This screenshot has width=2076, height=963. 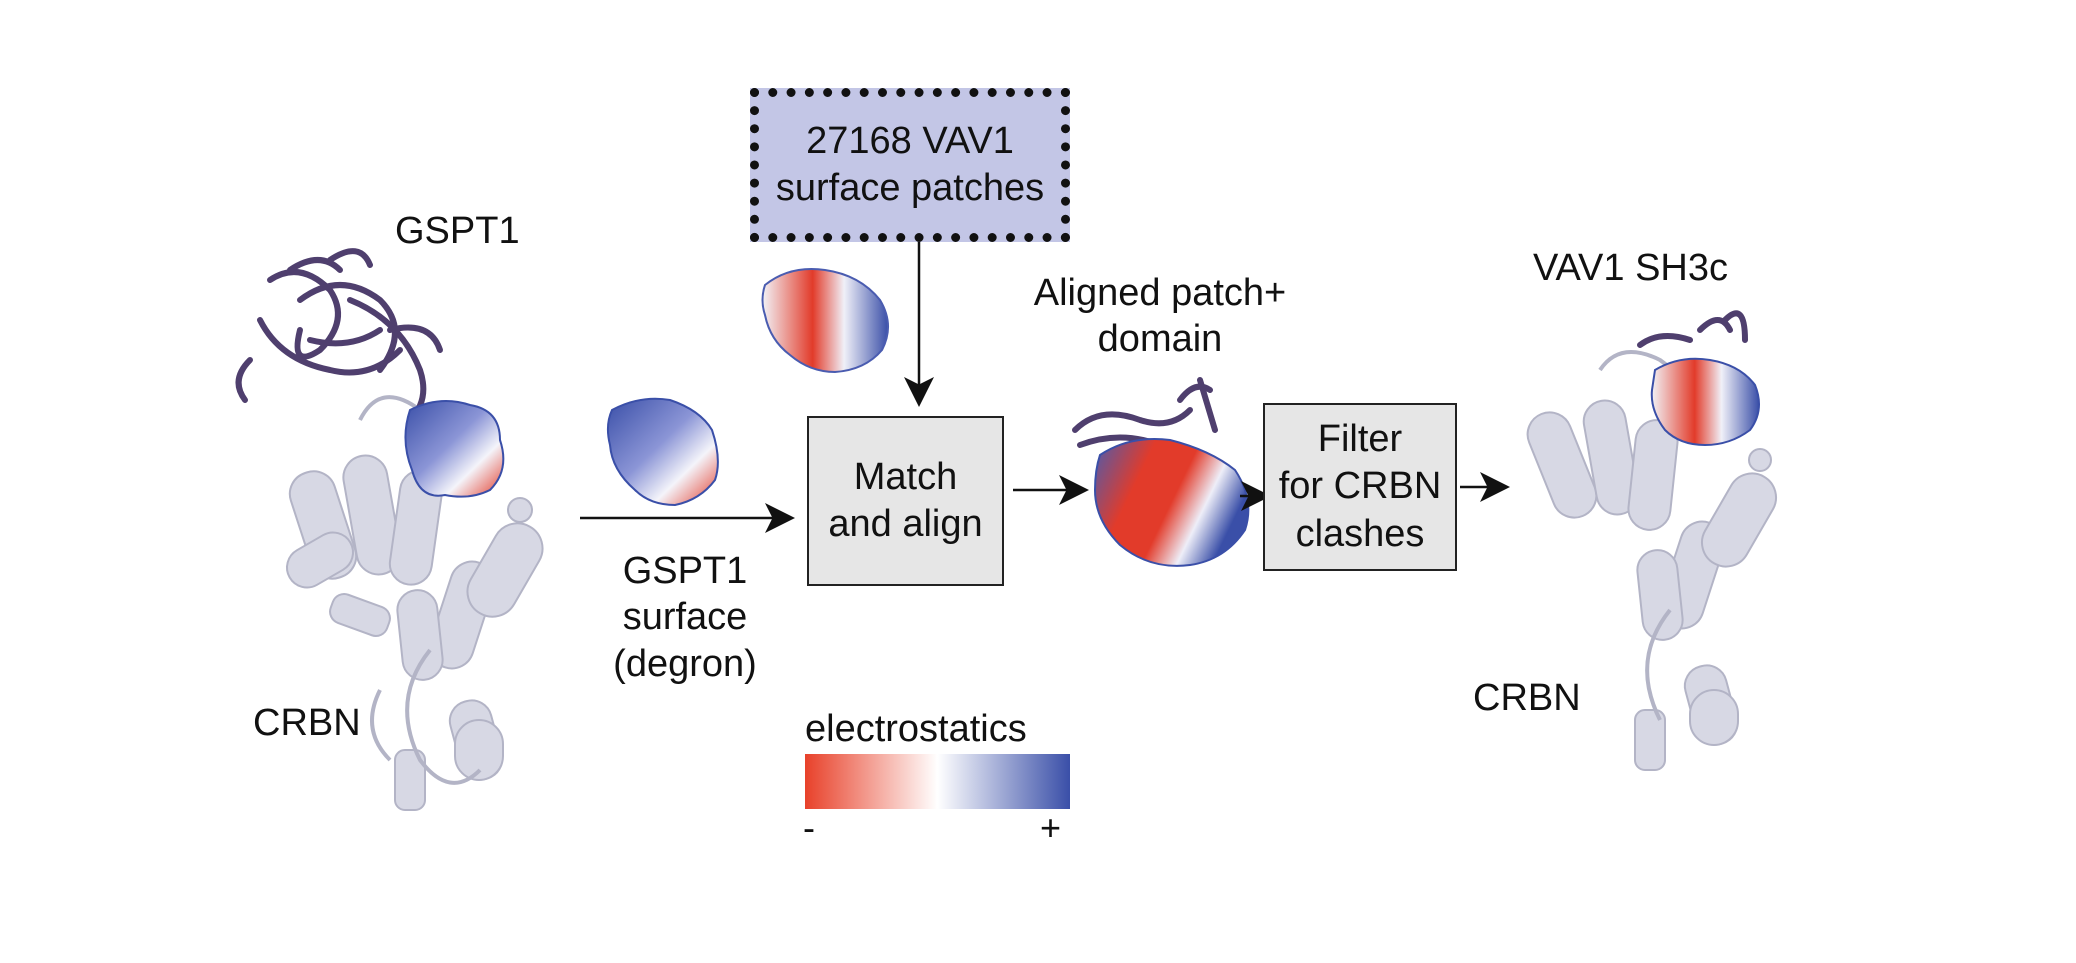 What do you see at coordinates (415, 603) in the screenshot?
I see `crbn-left-structure` at bounding box center [415, 603].